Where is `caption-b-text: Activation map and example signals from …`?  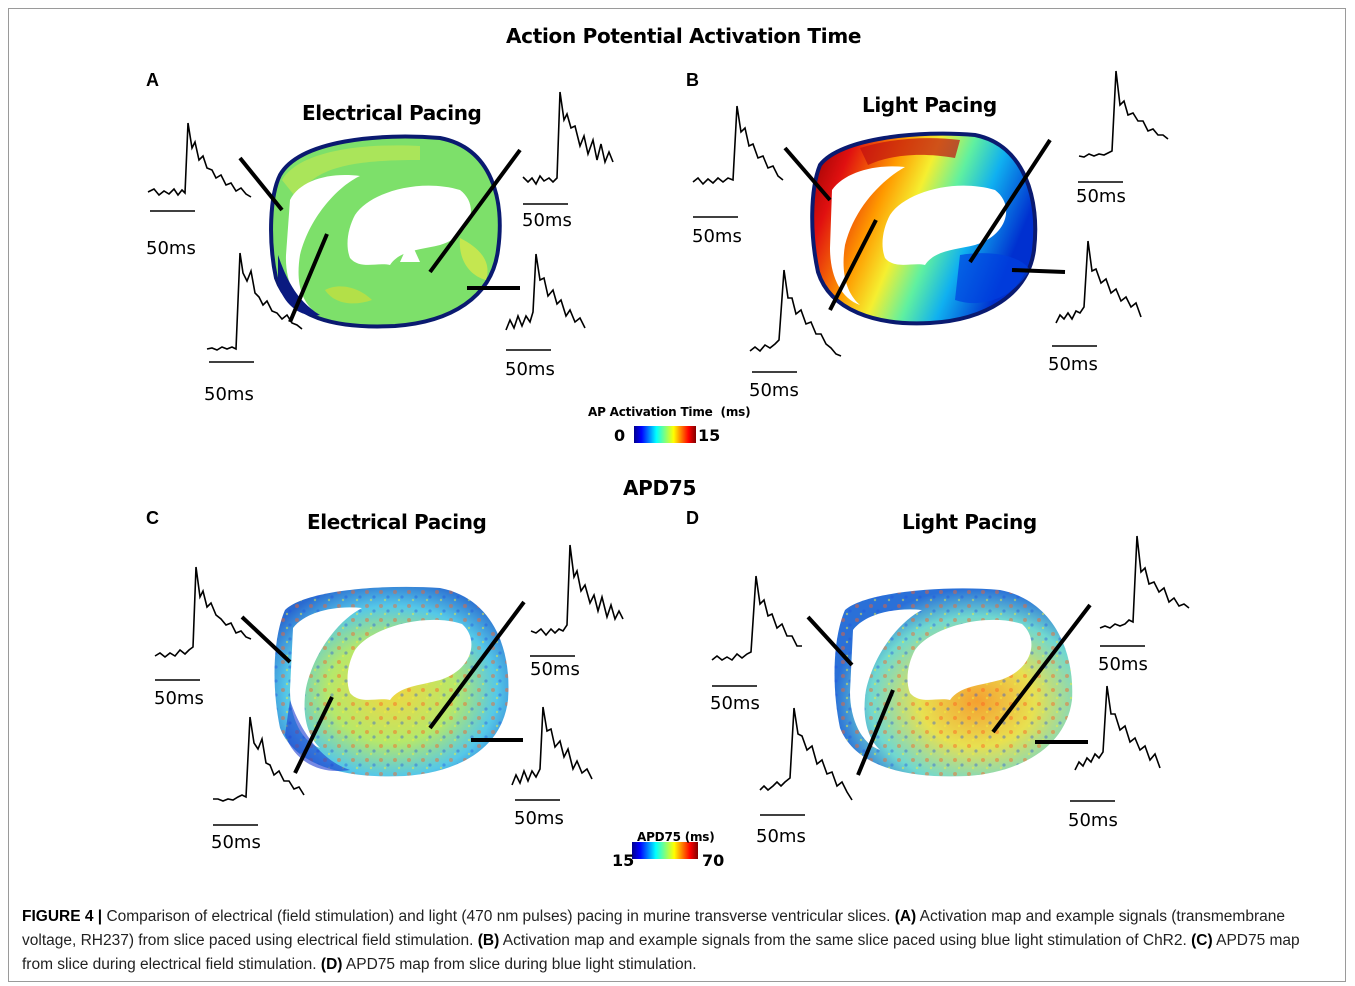
caption-b-text: Activation map and example signals from … is located at coordinates (845, 940).